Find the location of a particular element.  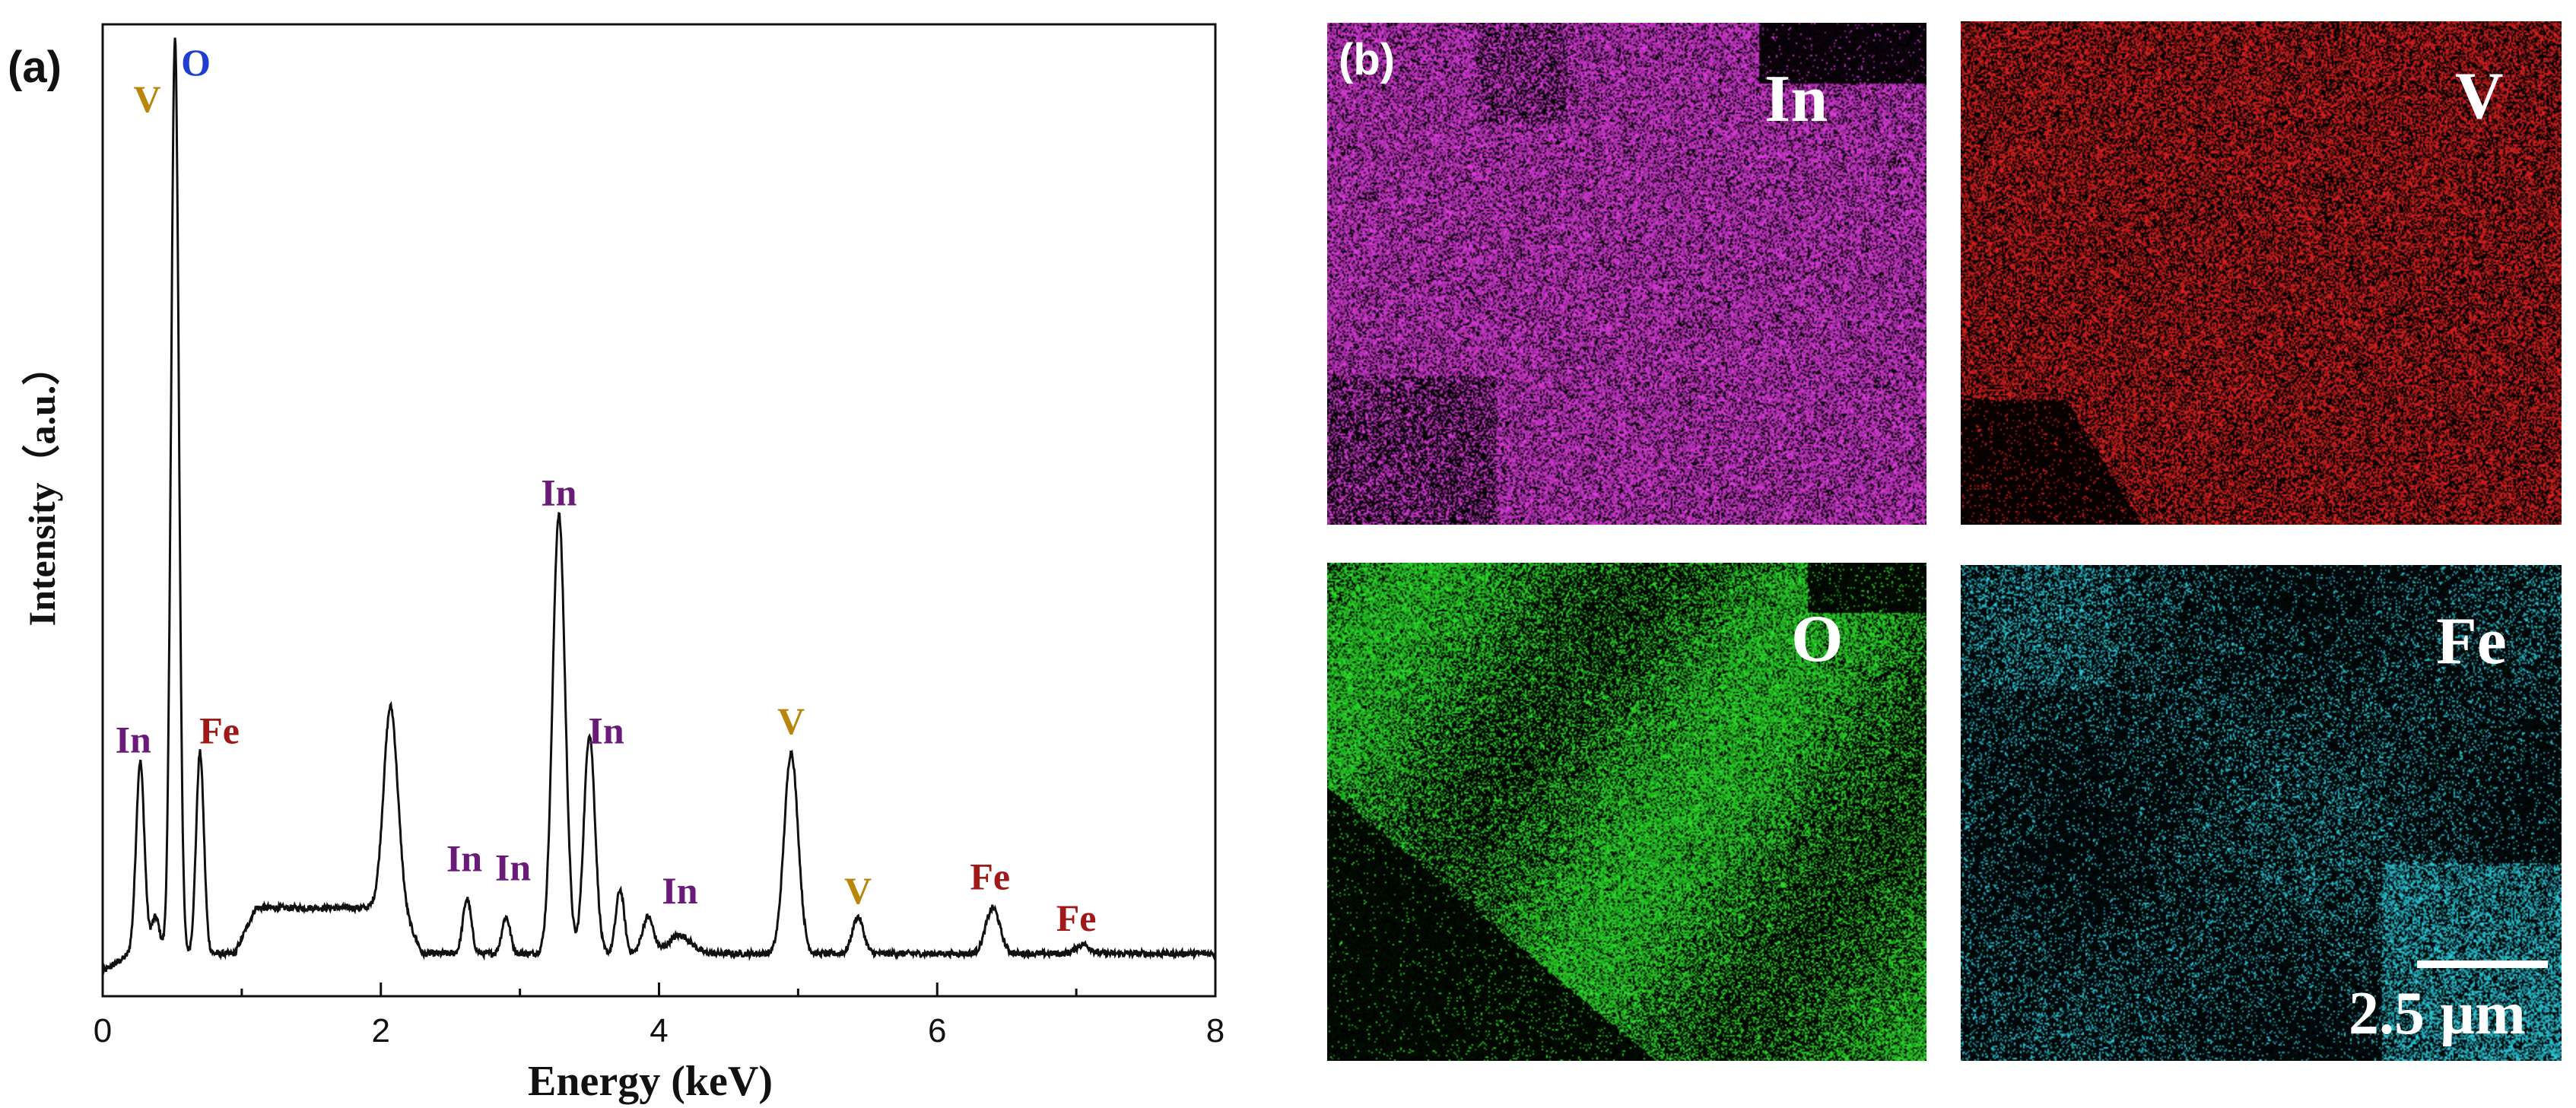

map-fe-label: Fe is located at coordinates (2471, 641).